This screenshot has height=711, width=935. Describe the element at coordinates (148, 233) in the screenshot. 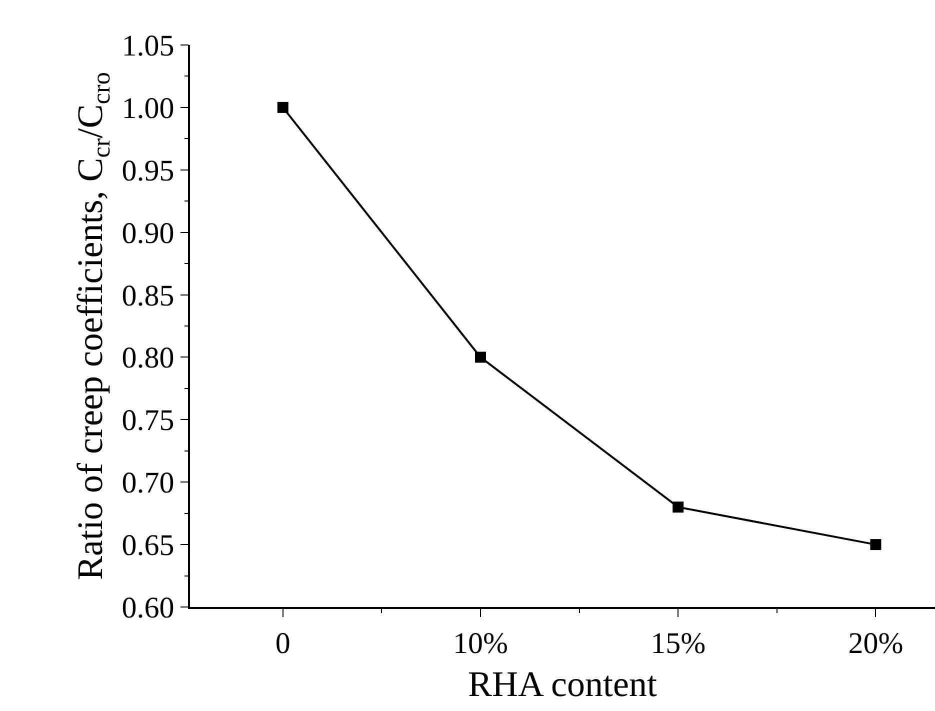

I see `y-tick-label: 0.90` at that location.